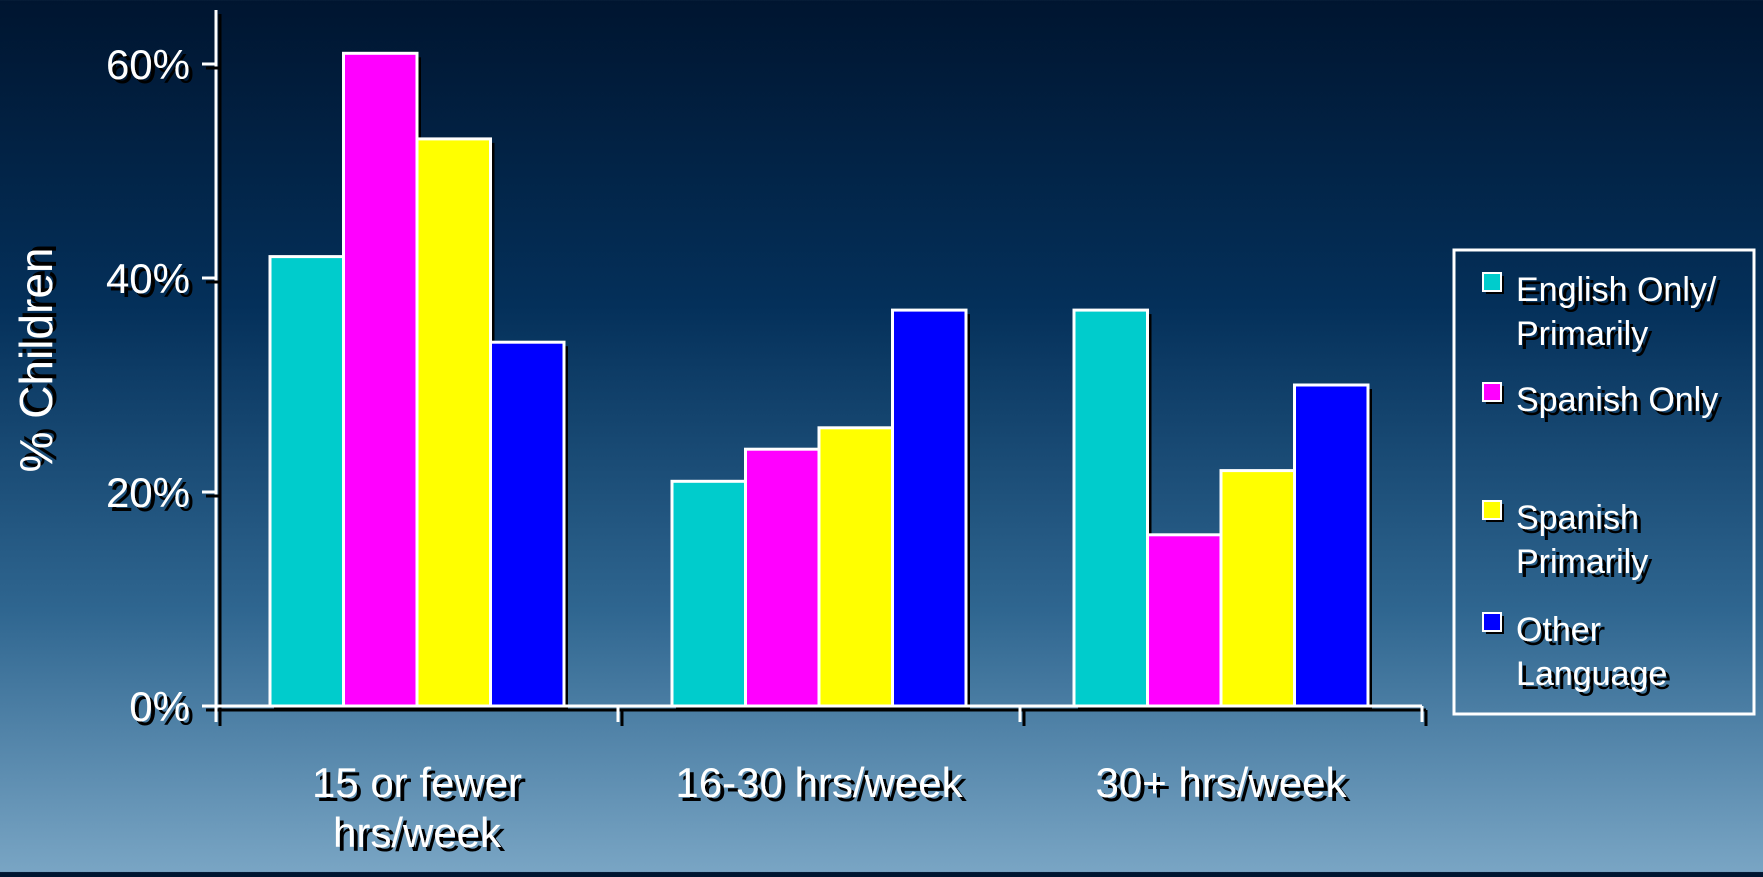 The image size is (1763, 877). What do you see at coordinates (148, 64) in the screenshot?
I see `y-tick-label: 60%` at bounding box center [148, 64].